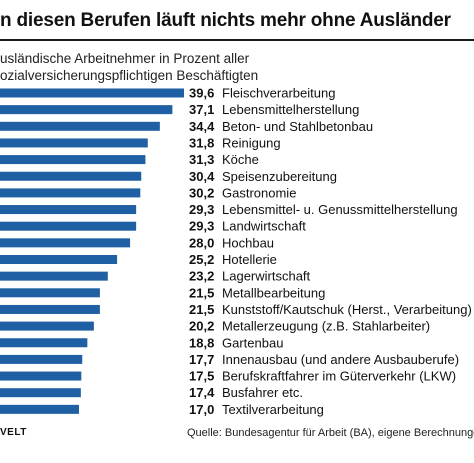 The height and width of the screenshot is (463, 474). Describe the element at coordinates (201, 376) in the screenshot. I see `bar-value-label: 17,5` at that location.